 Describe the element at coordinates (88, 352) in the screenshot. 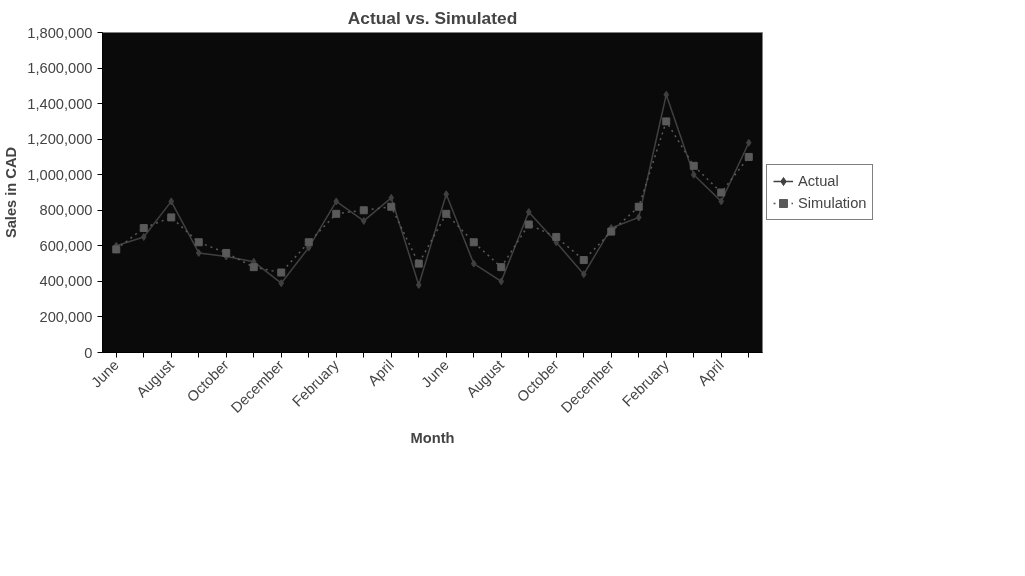

I see `y-tick-label: 0` at that location.